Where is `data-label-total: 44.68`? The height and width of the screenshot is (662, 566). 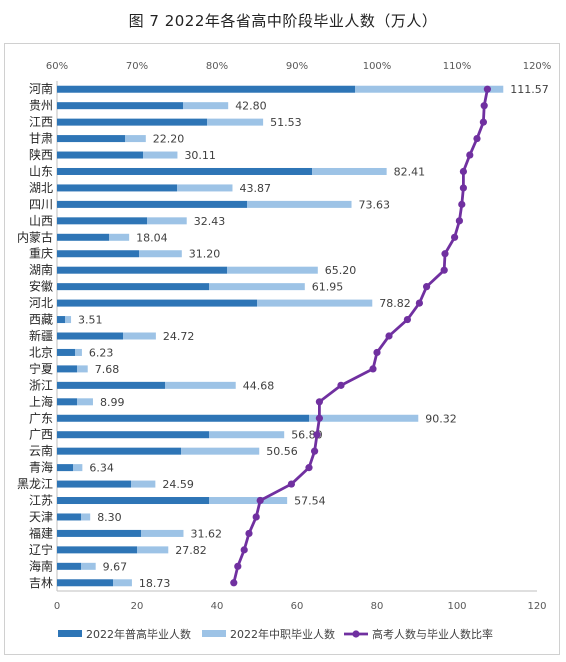
data-label-total: 44.68 is located at coordinates (259, 385).